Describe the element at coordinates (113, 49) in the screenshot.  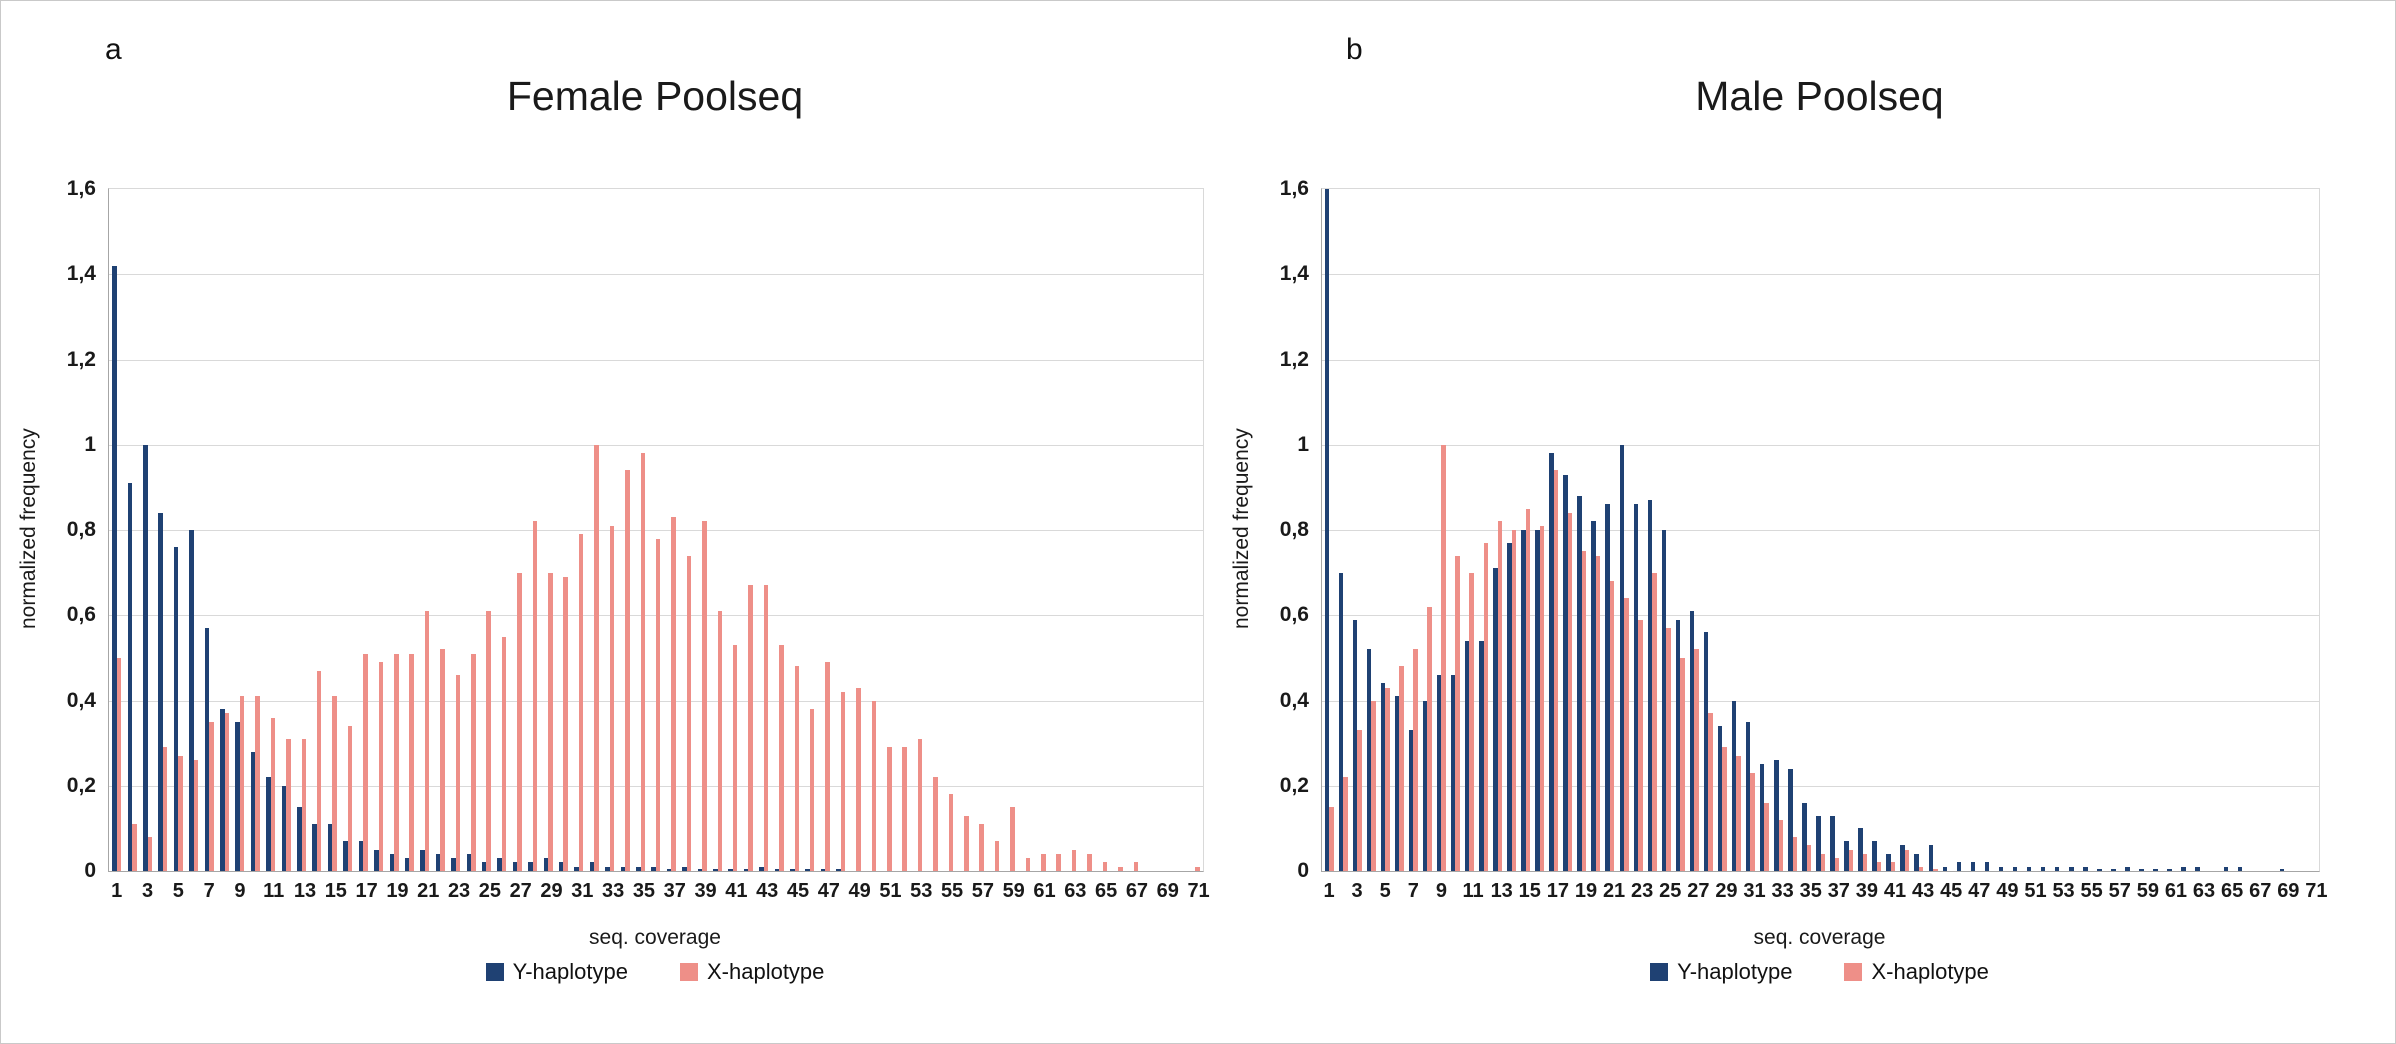
I see `panel-label-a: a` at that location.